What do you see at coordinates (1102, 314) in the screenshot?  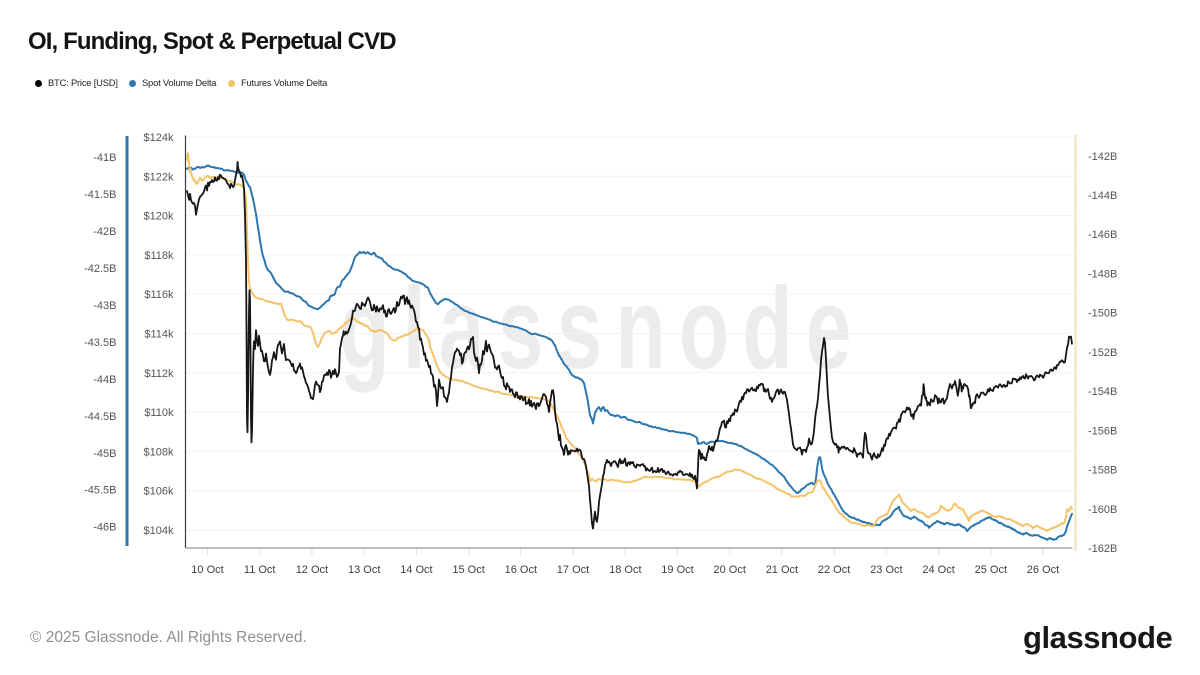 I see `svg-text: -150B` at bounding box center [1102, 314].